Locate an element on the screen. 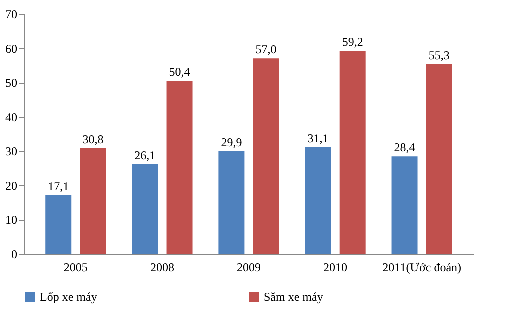 The image size is (530, 320). x-tick-label: 2011(Ước đoán) is located at coordinates (422, 267).